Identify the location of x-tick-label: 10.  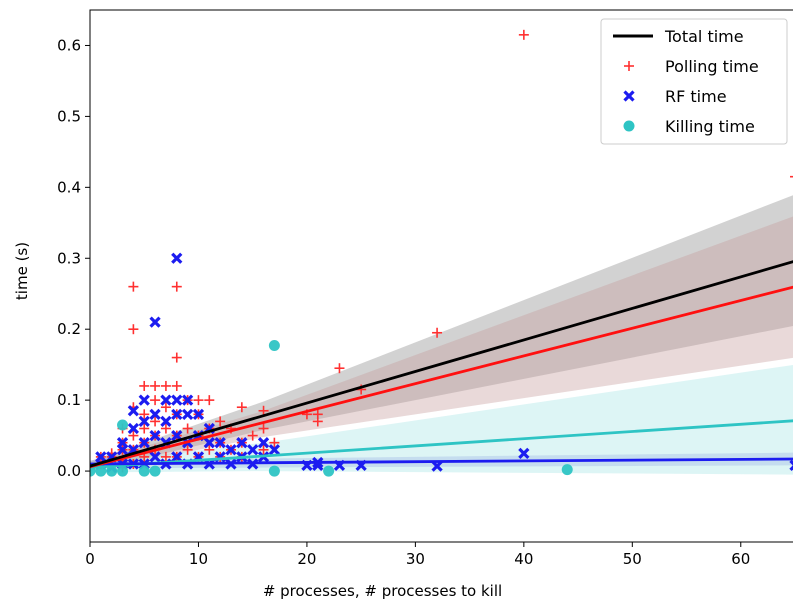
(198, 559).